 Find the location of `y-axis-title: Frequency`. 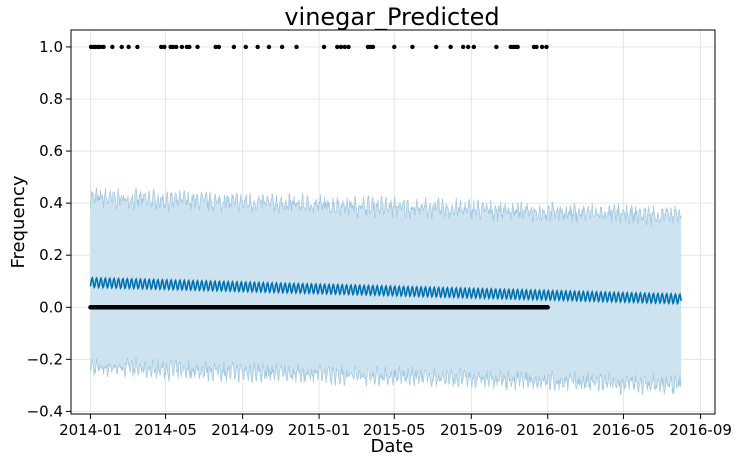

y-axis-title: Frequency is located at coordinates (18, 221).